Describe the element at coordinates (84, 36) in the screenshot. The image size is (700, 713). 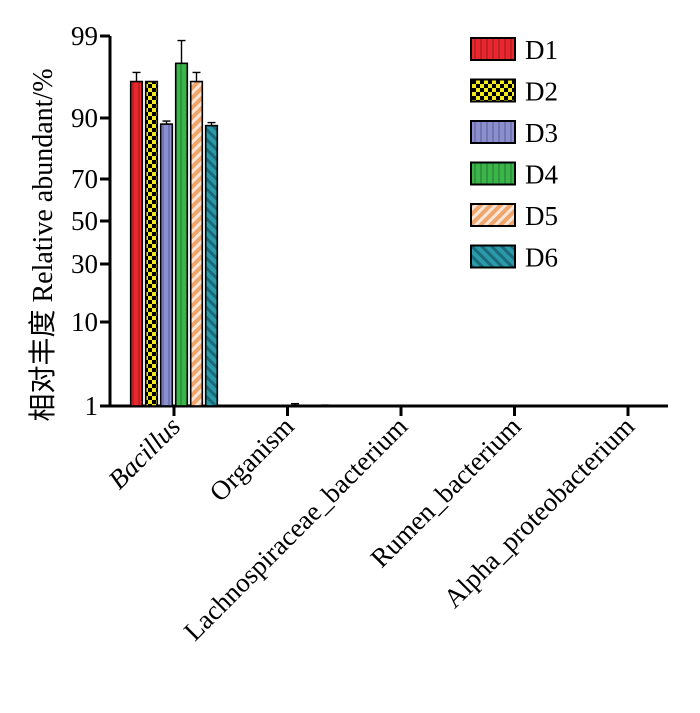
I see `y-tick-label: 99` at that location.